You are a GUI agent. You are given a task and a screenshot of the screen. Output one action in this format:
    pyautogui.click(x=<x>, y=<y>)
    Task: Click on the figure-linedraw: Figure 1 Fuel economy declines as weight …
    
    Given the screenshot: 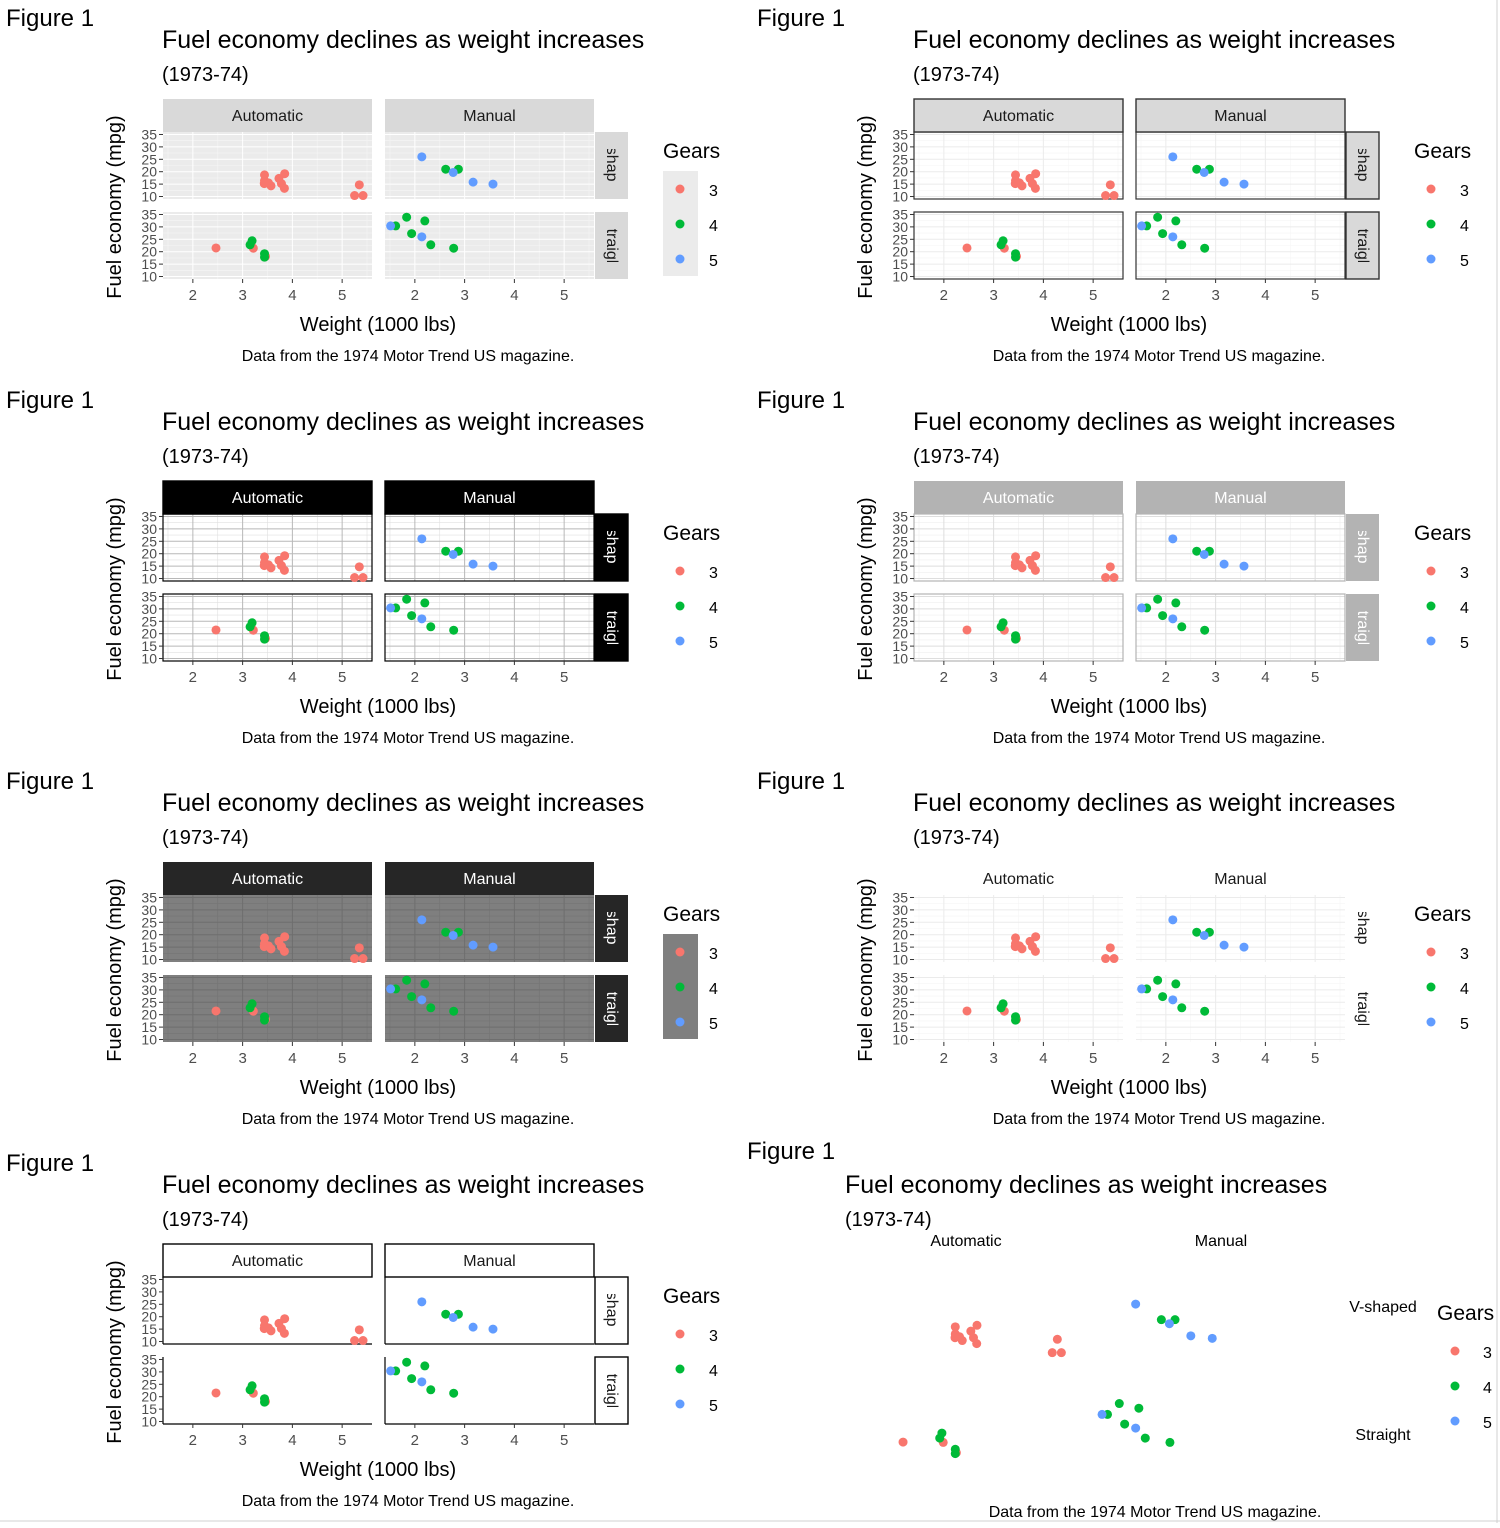 What is the action you would take?
    pyautogui.click(x=363, y=567)
    